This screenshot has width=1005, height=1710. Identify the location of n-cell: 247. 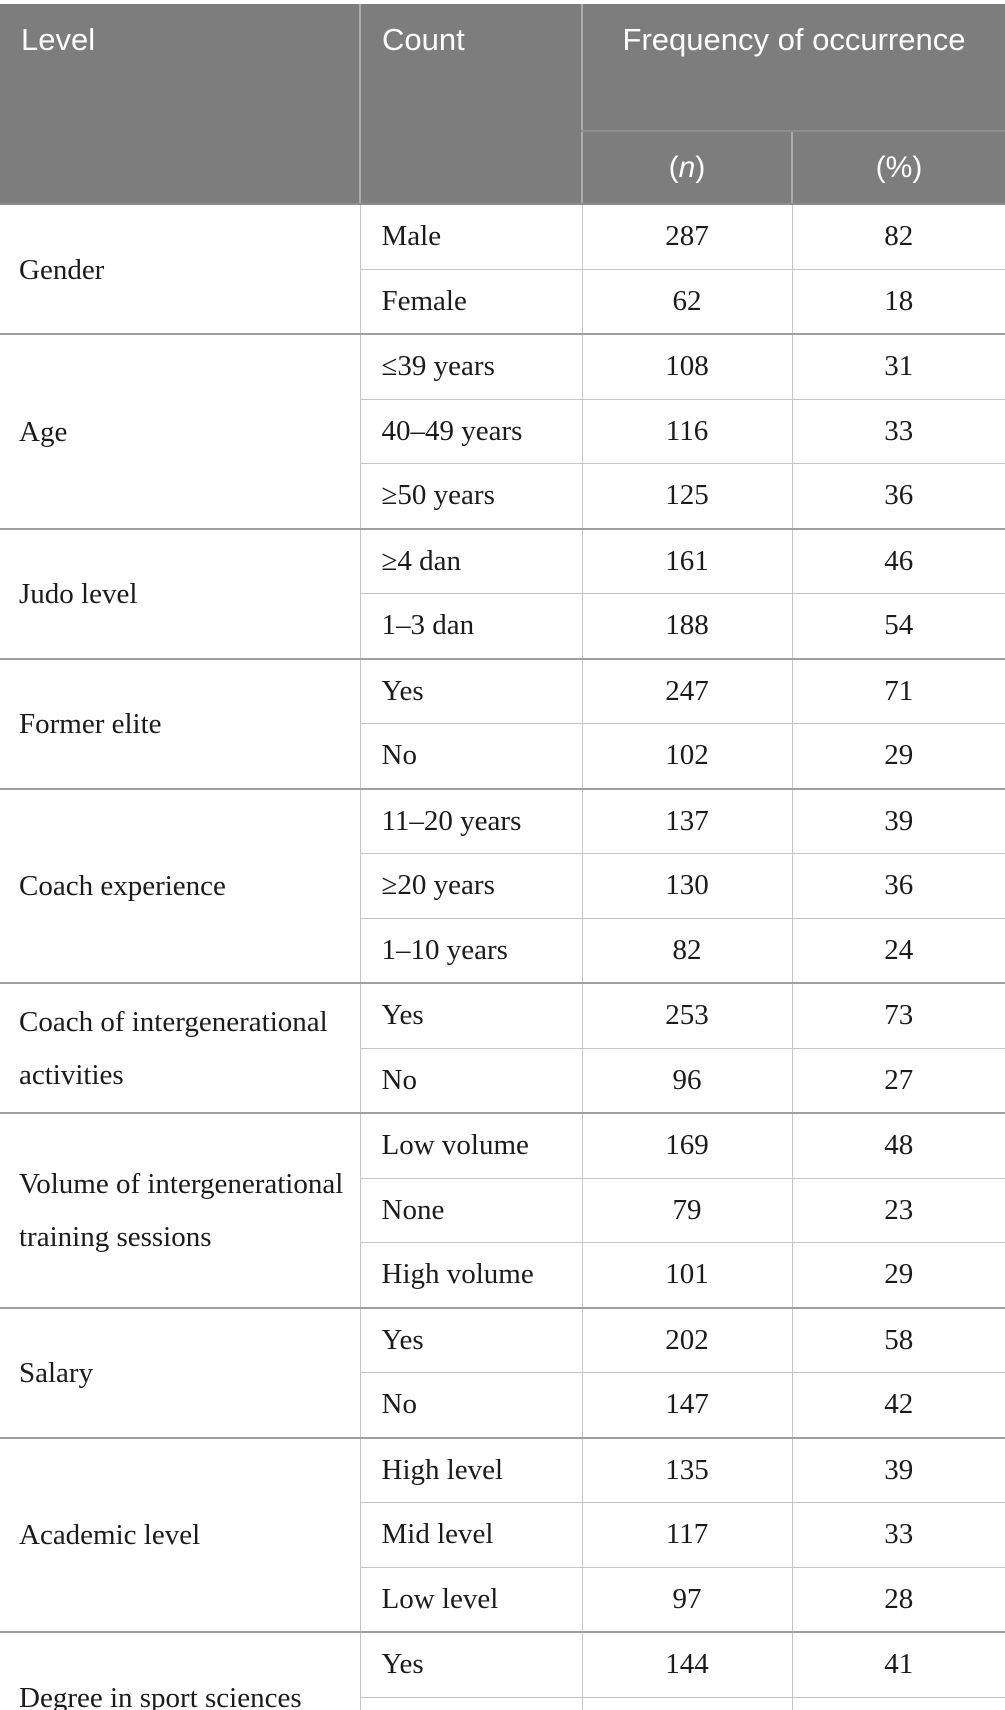
(686, 690).